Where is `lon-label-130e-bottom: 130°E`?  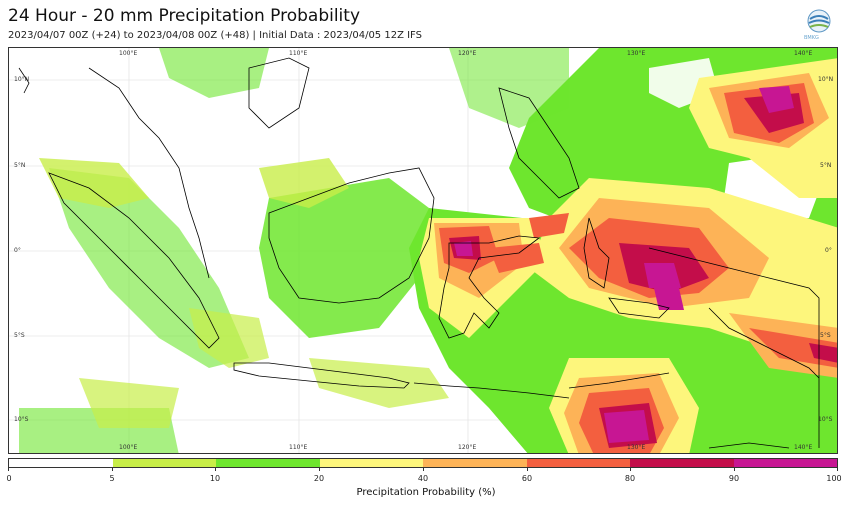 lon-label-130e-bottom: 130°E is located at coordinates (636, 447).